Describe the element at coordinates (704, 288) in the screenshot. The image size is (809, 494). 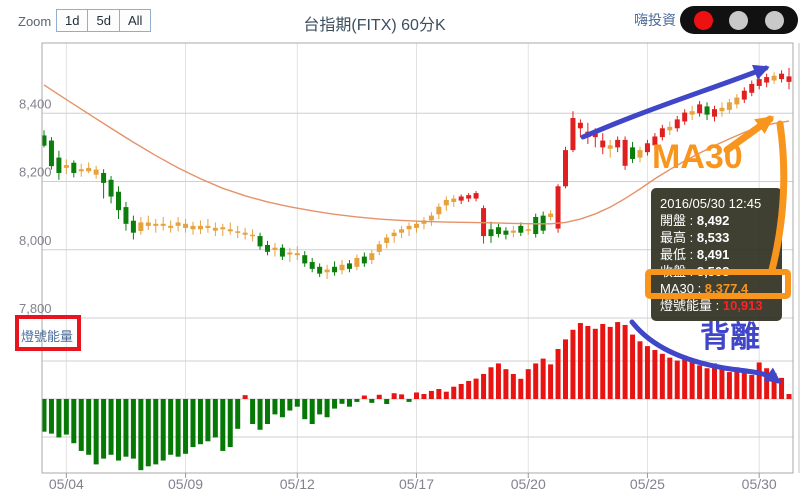
I see `tooltip-row-ma30: MA30 : 8,377.4` at that location.